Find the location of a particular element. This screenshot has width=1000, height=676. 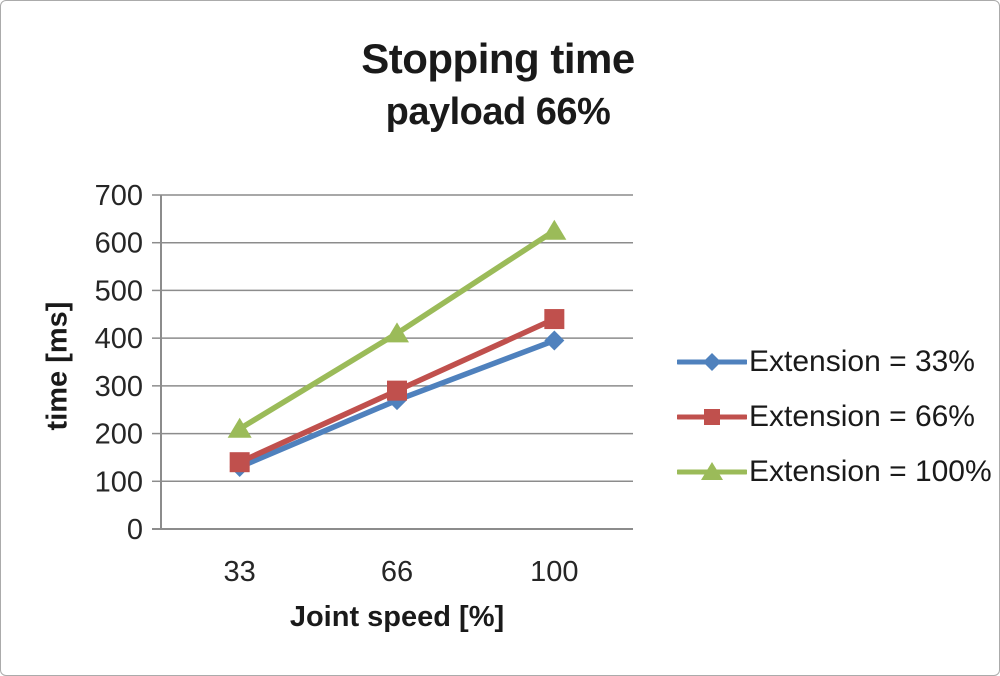

y-tick-label: 400 is located at coordinates (119, 339).